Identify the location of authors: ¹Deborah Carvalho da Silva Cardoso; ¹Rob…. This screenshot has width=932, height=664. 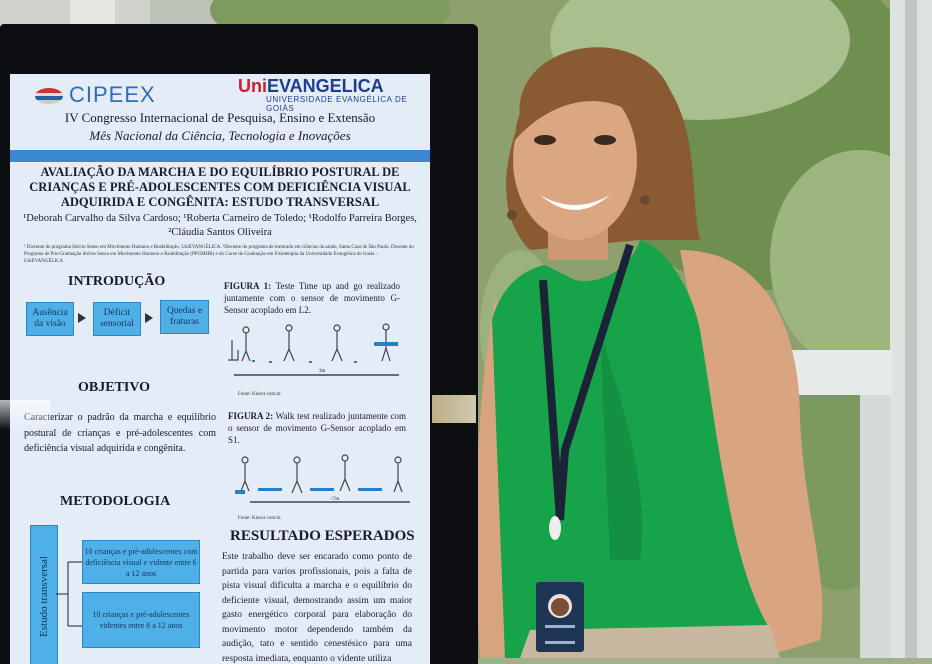
(220, 225).